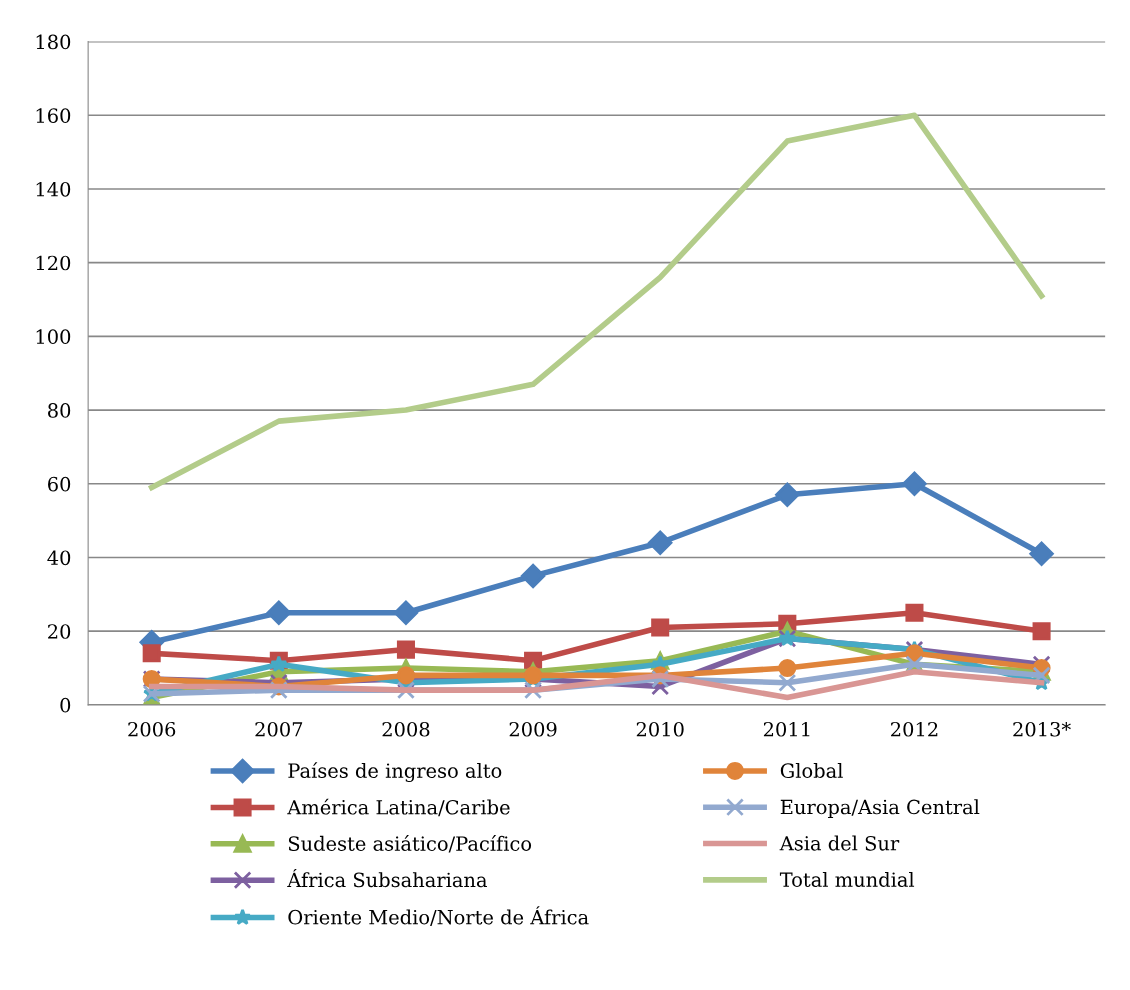 Image resolution: width=1130 pixels, height=990 pixels. What do you see at coordinates (395, 772) in the screenshot?
I see `legend-label: Países de ingreso alto` at bounding box center [395, 772].